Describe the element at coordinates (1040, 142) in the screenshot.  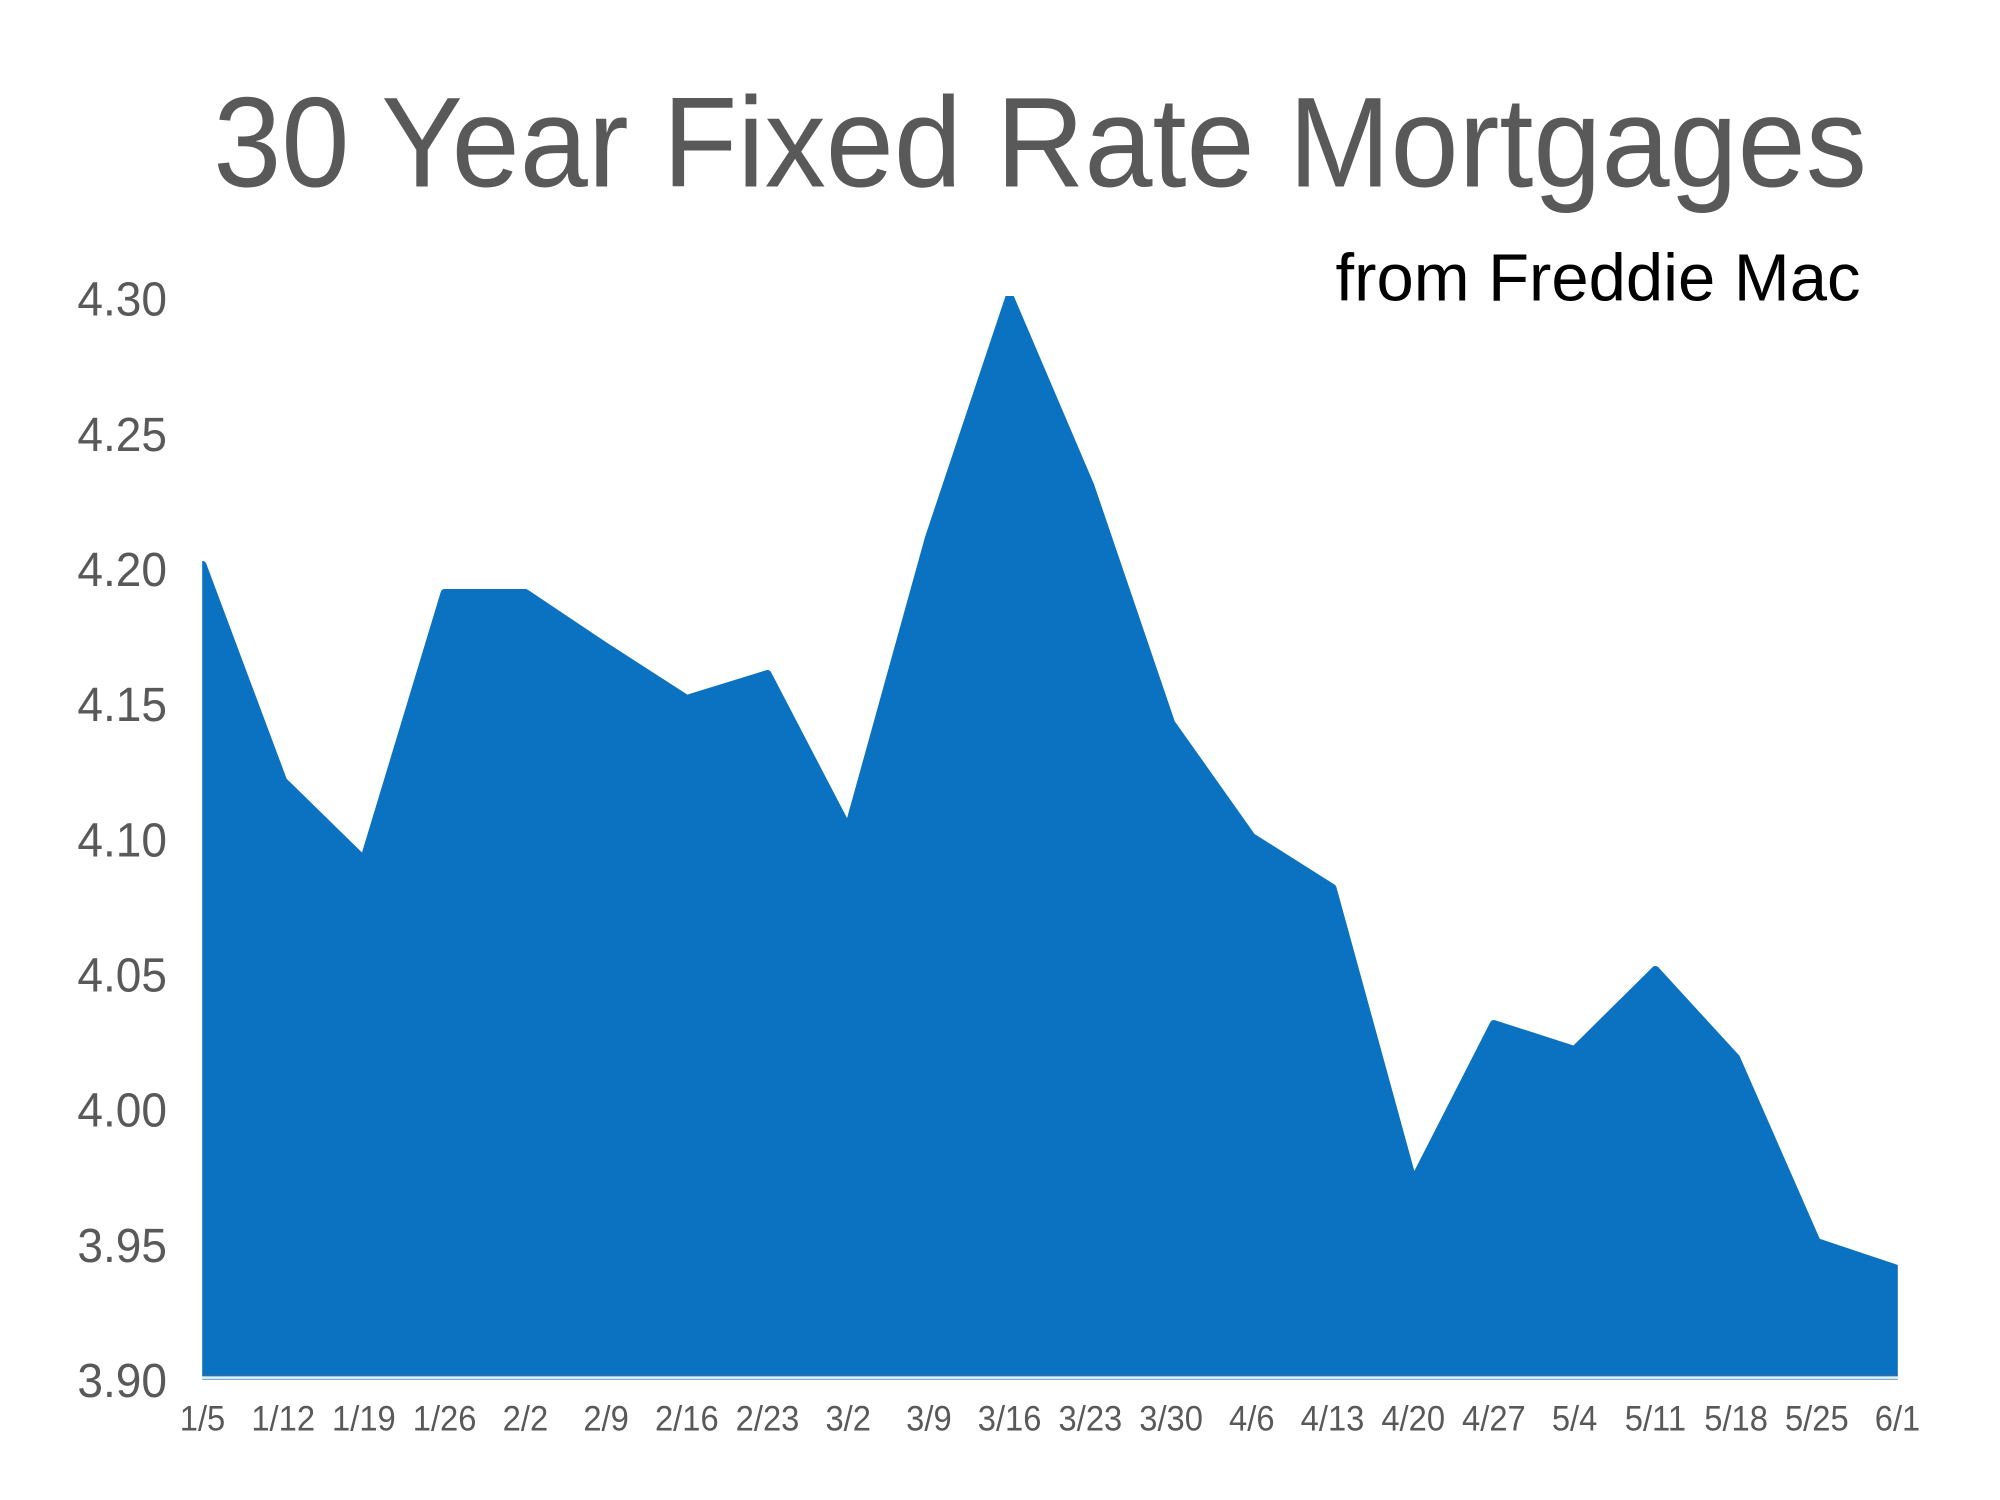
I see `svg-text: 30 Year Fixed Rate Mortgages` at that location.